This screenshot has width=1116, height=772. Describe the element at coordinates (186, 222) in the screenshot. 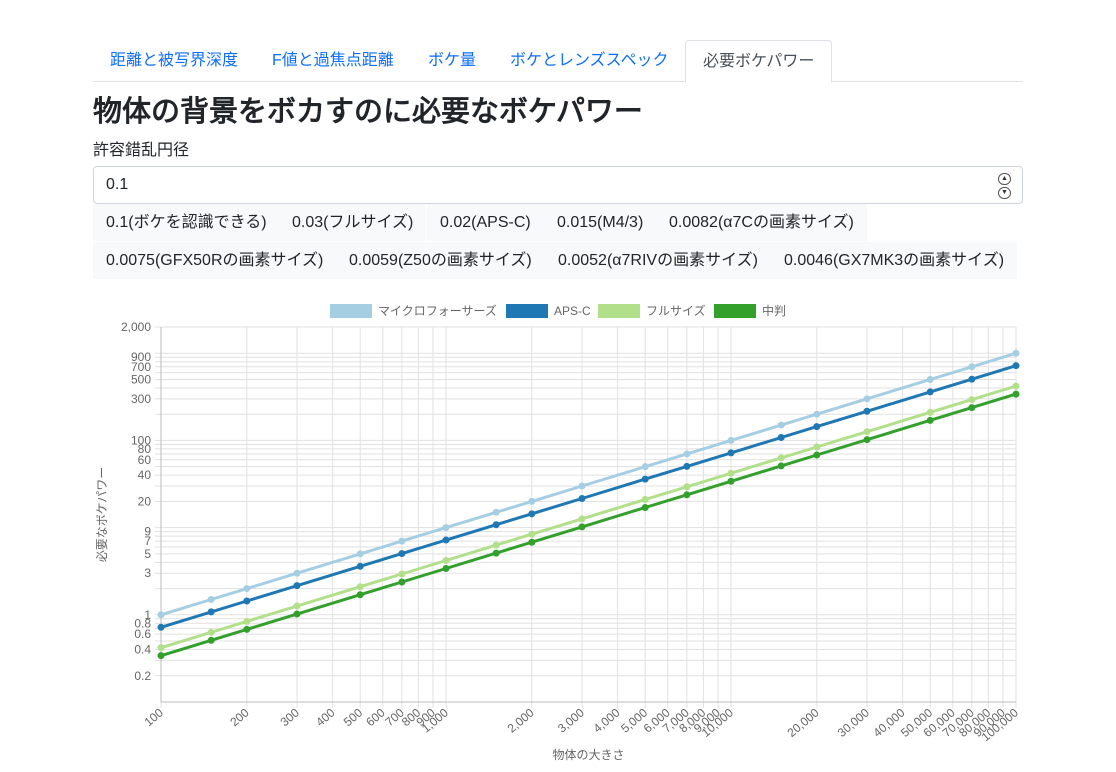

I see `preset-button-0-1: 0.1(ボケを認識できる)` at that location.